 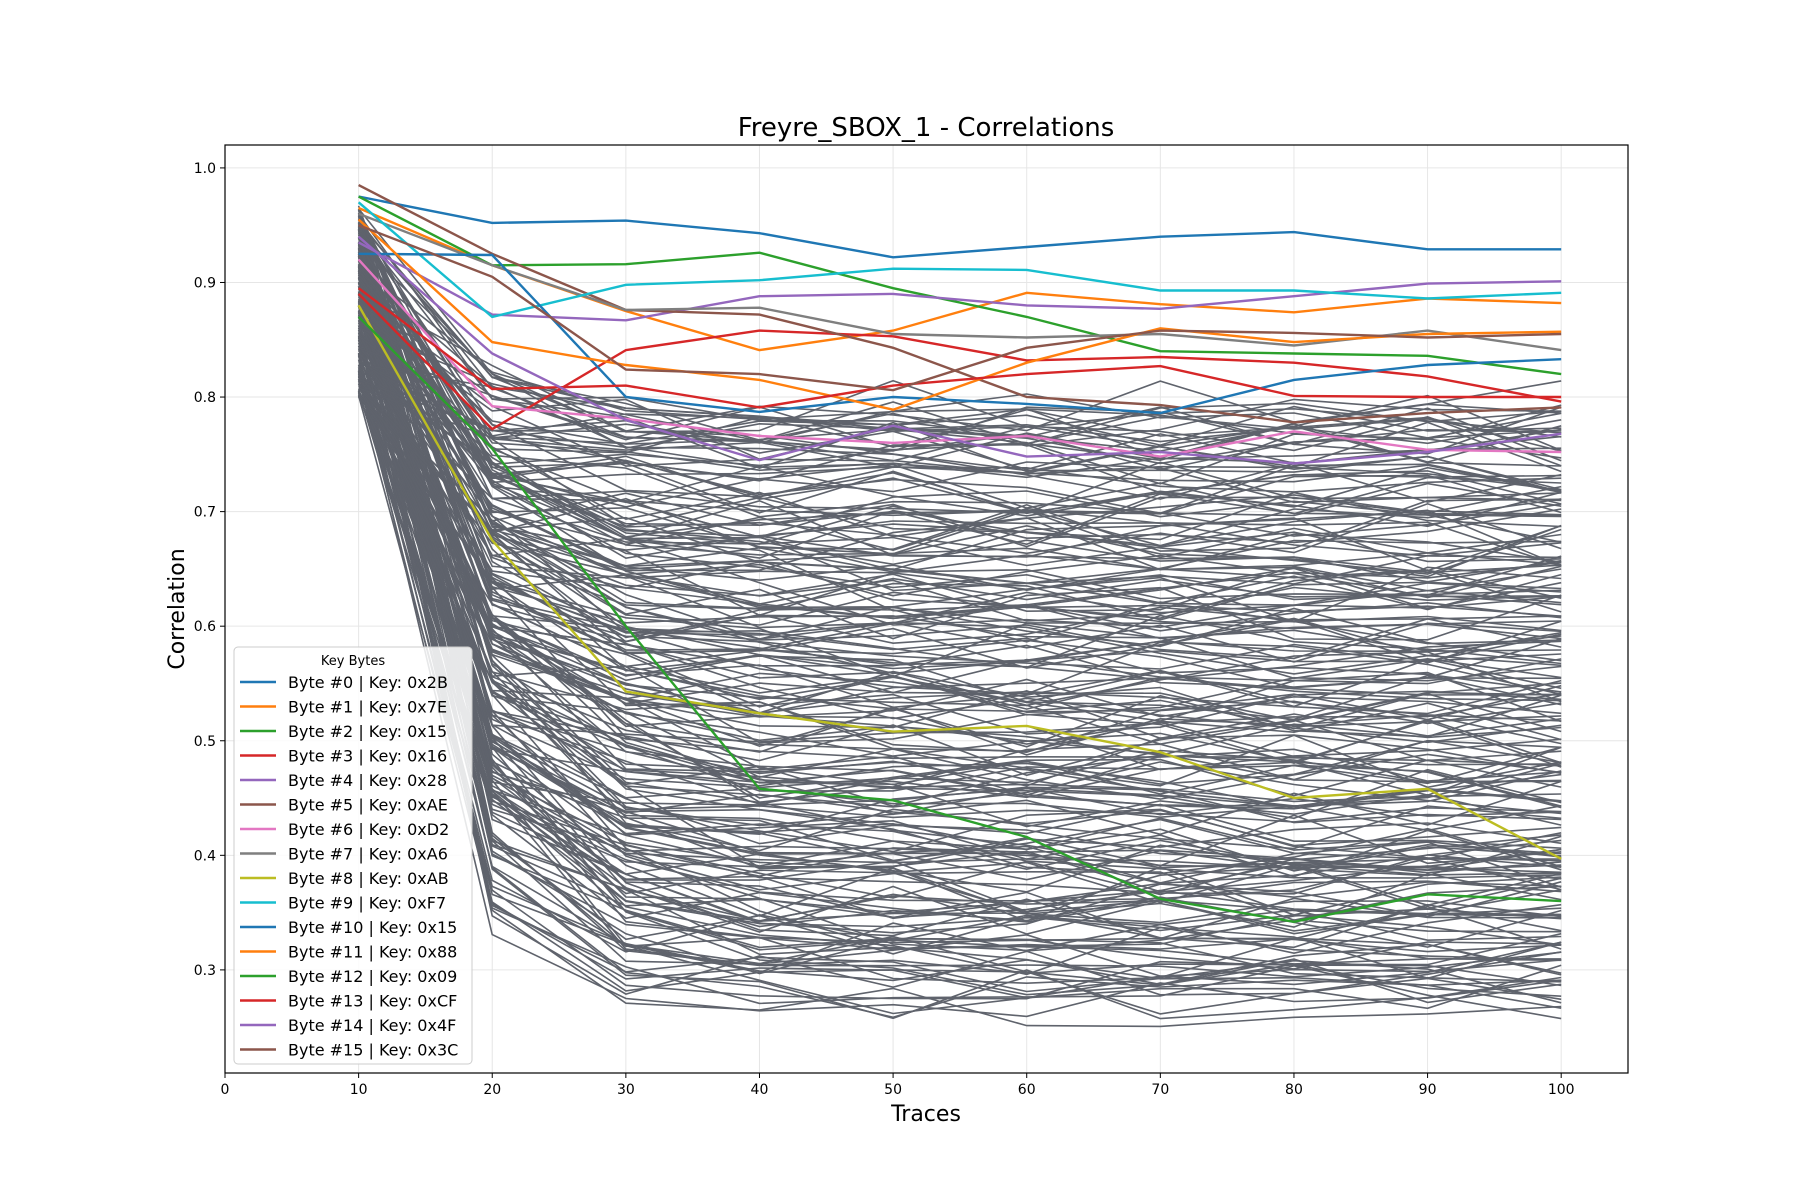 I want to click on x-tick-label: 90, so click(x=1428, y=1090).